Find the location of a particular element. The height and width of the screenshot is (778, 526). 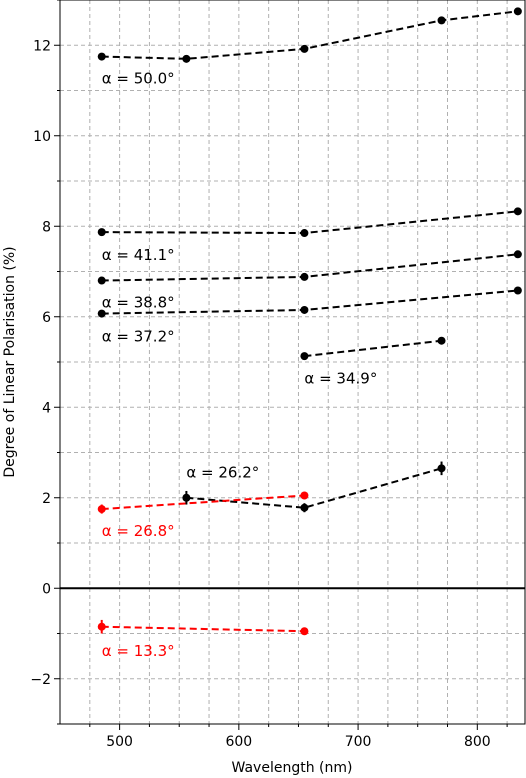

series: α = 37.2° is located at coordinates (309, 316).